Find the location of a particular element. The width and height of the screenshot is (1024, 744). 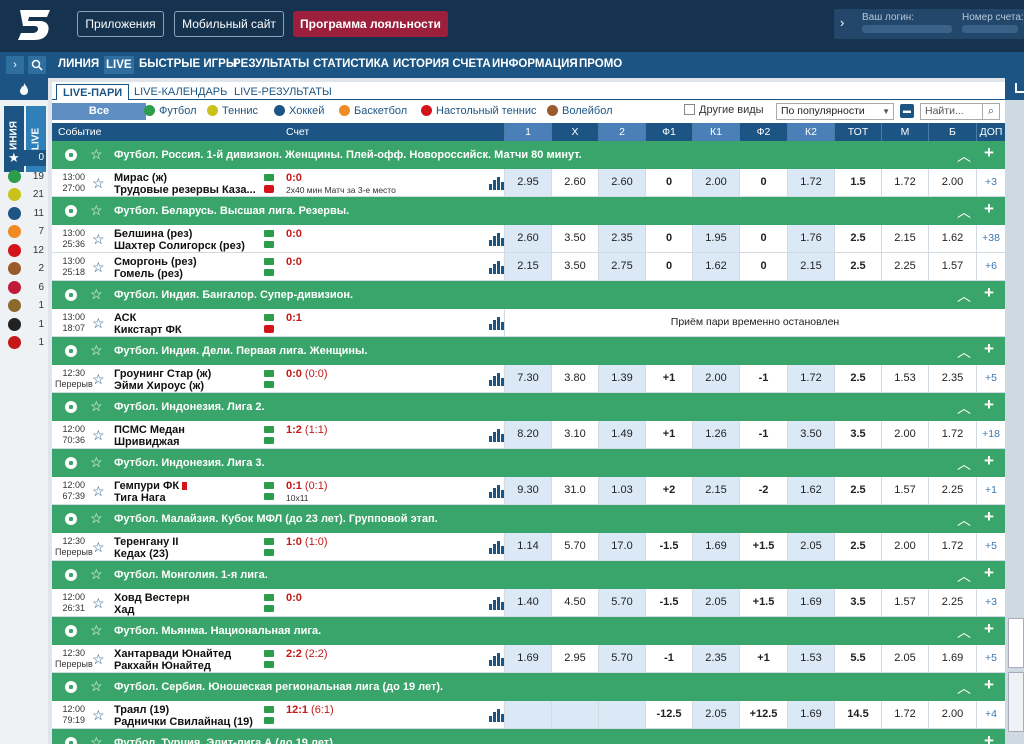

odd-k1: 1.62 is located at coordinates (715, 266).